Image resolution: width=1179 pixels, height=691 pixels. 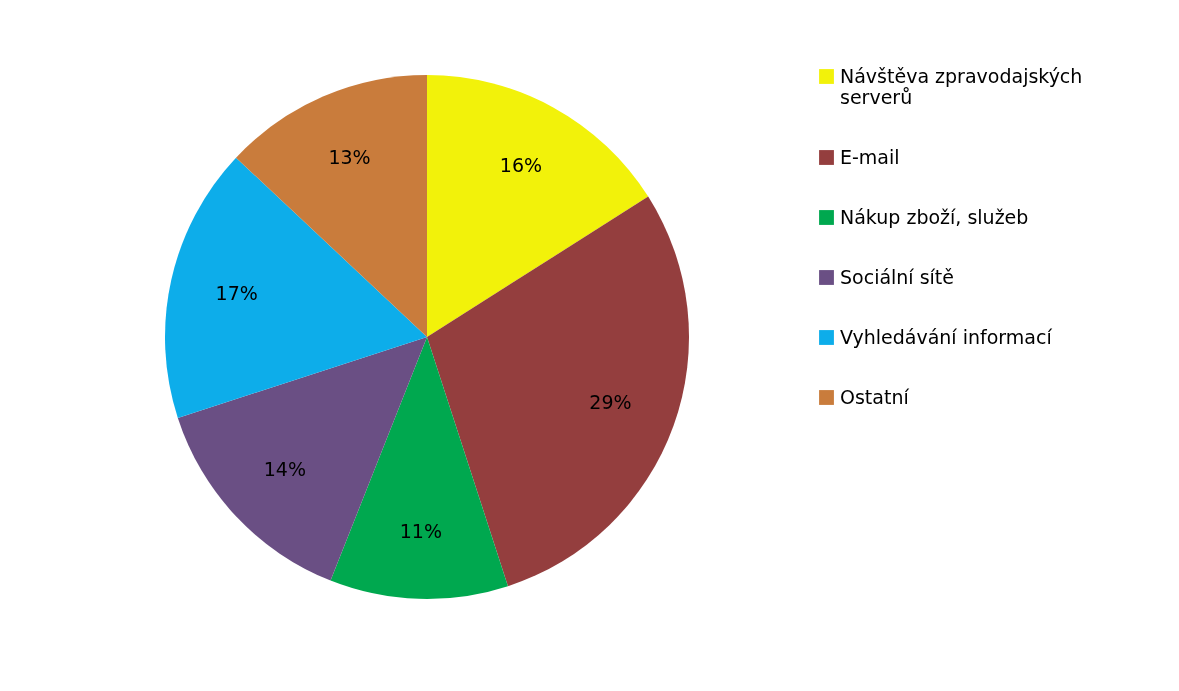 I want to click on legend-label: Sociální sítě, so click(x=897, y=276).